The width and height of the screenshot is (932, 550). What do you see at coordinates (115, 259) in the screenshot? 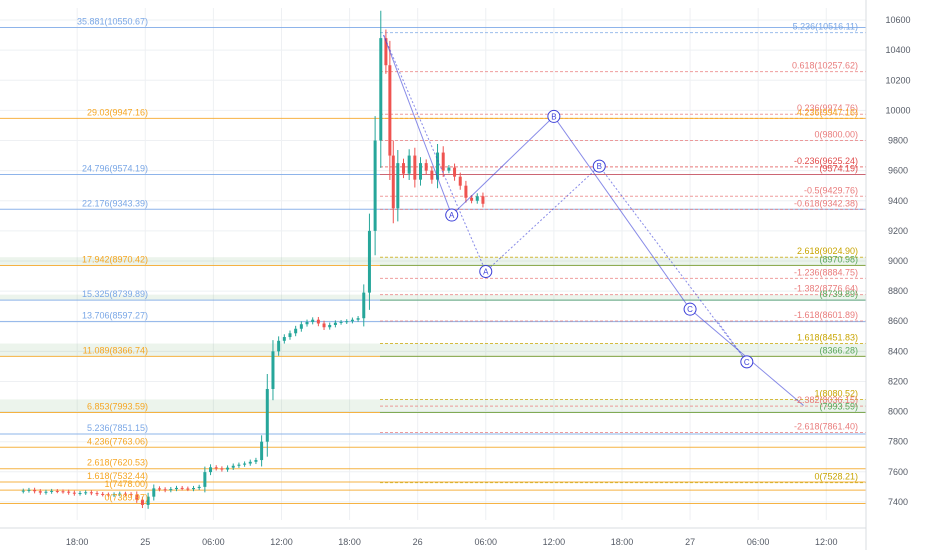
I see `fib-label-left: 17.942(8970.42)` at bounding box center [115, 259].